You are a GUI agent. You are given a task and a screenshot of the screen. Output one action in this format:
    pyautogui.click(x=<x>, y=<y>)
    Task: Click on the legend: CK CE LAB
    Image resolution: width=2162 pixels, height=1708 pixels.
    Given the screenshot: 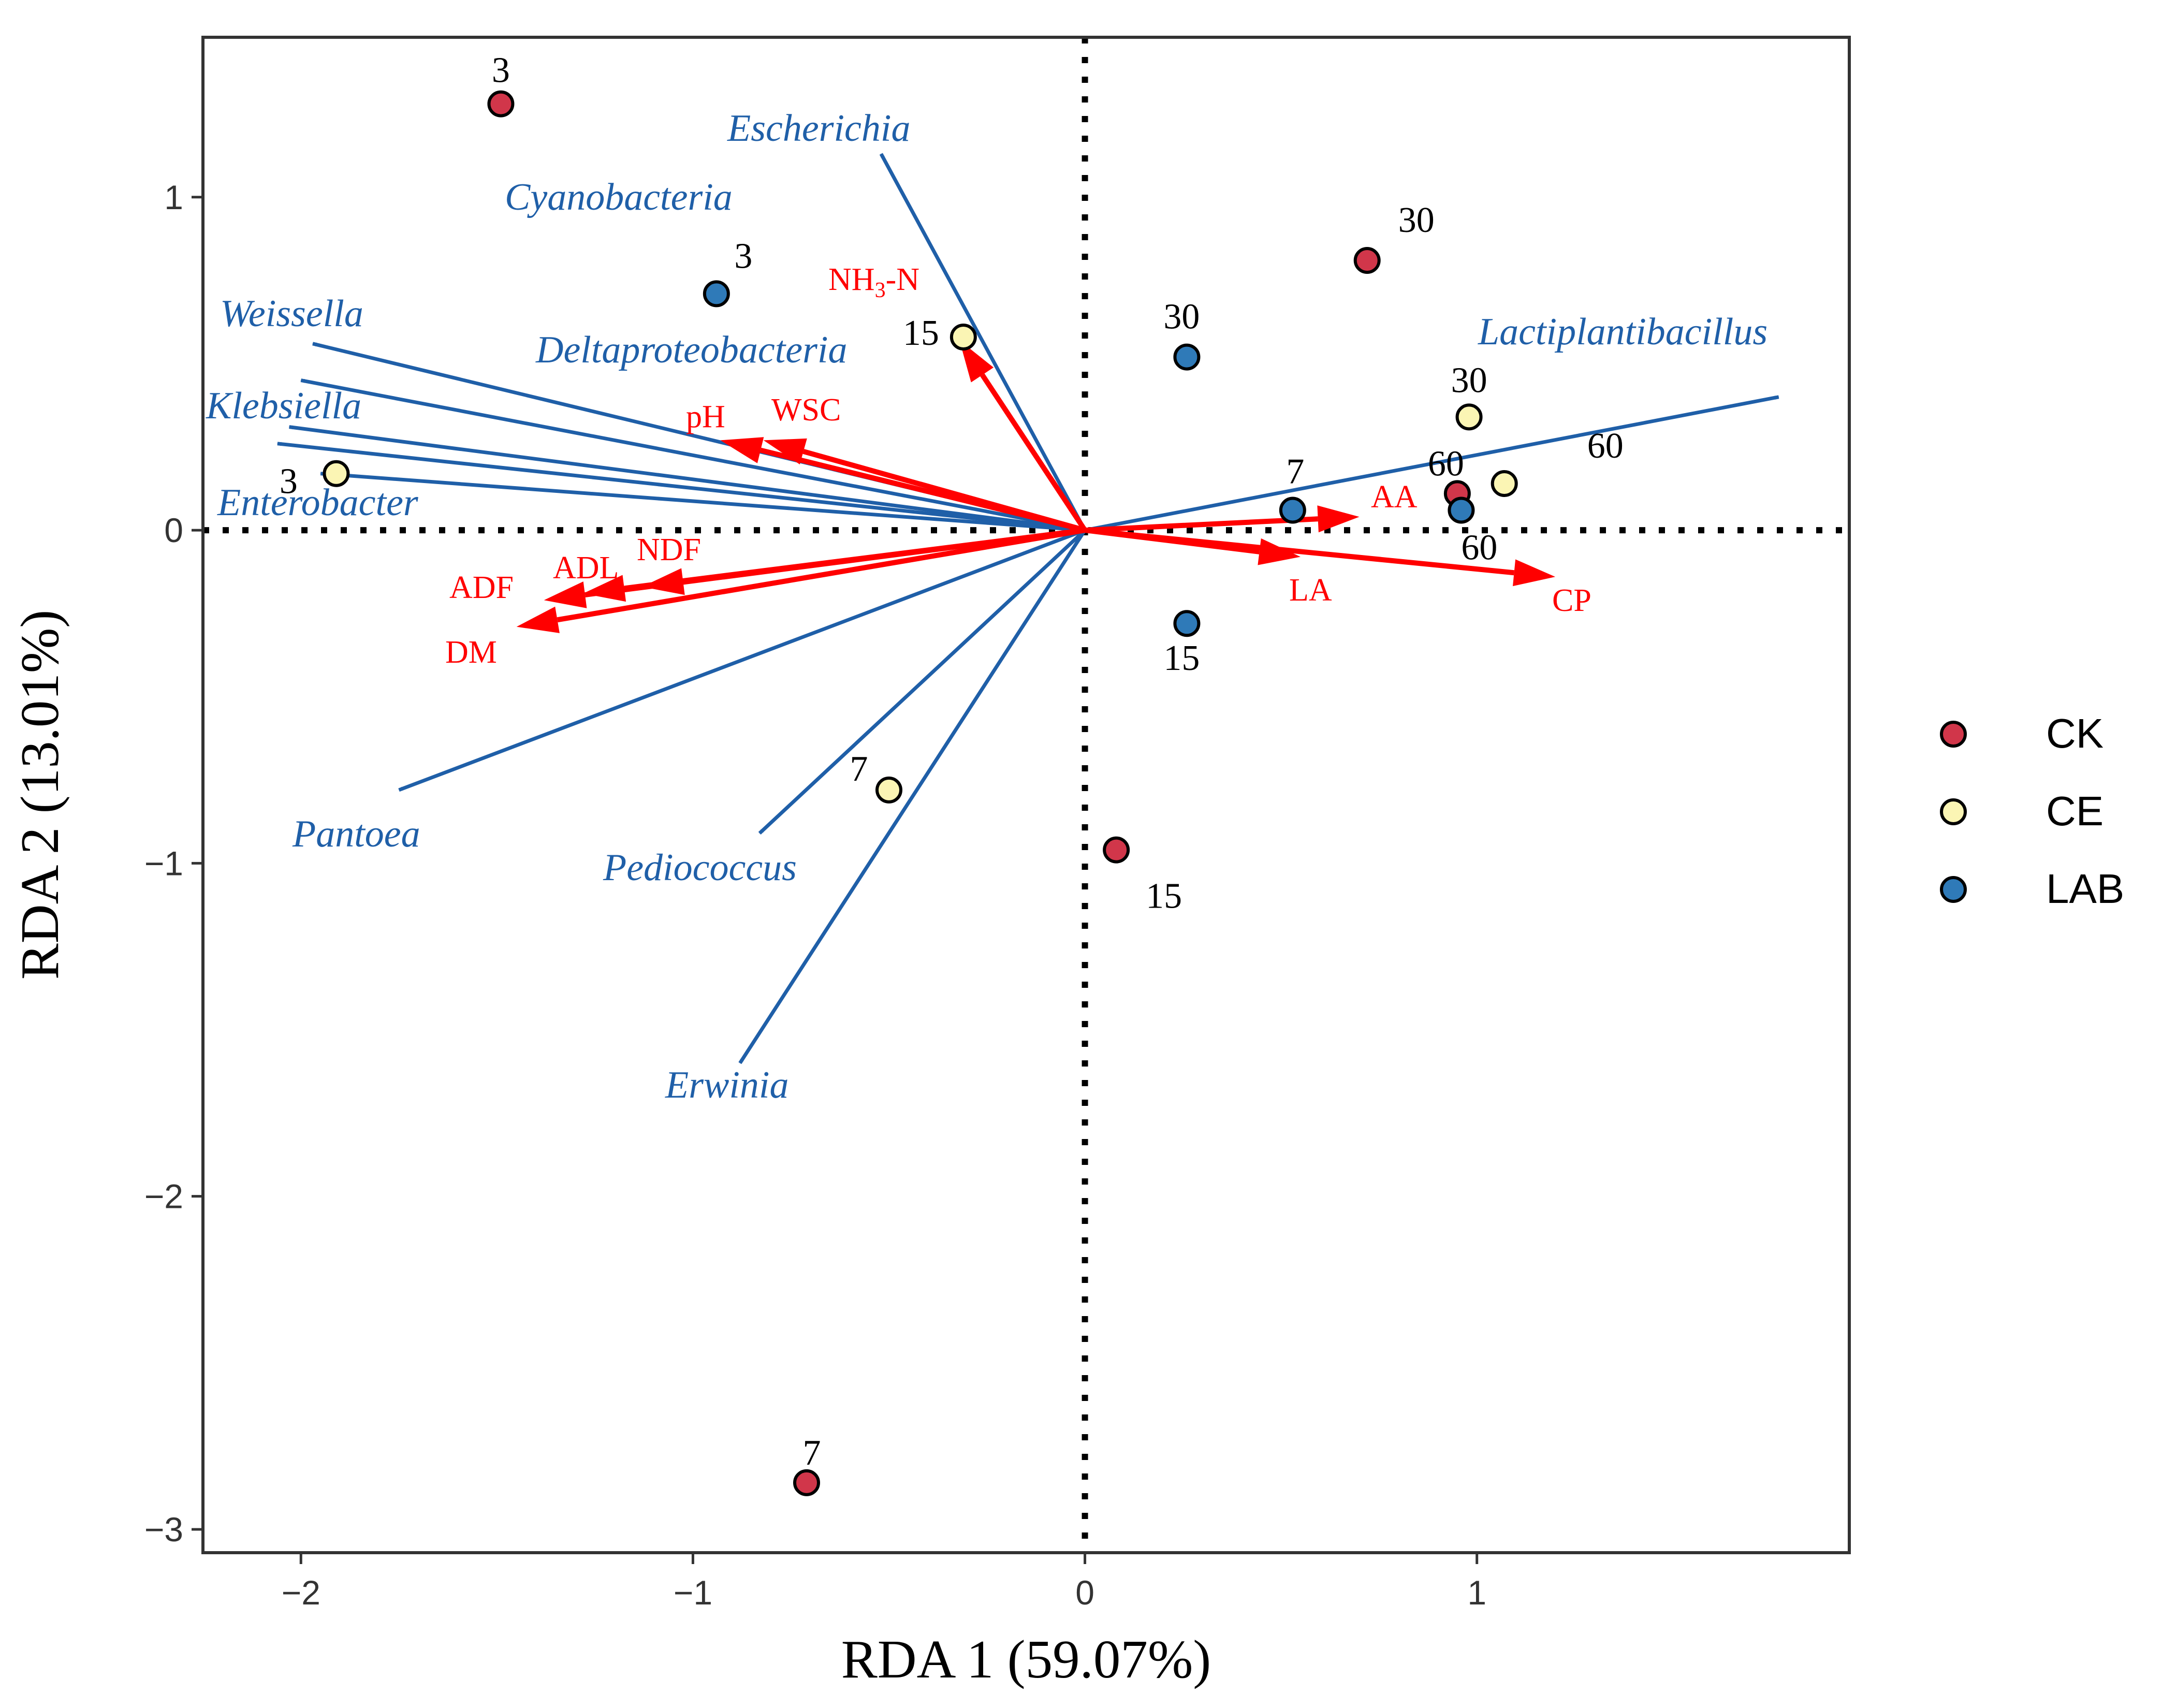 What is the action you would take?
    pyautogui.click(x=2032, y=811)
    